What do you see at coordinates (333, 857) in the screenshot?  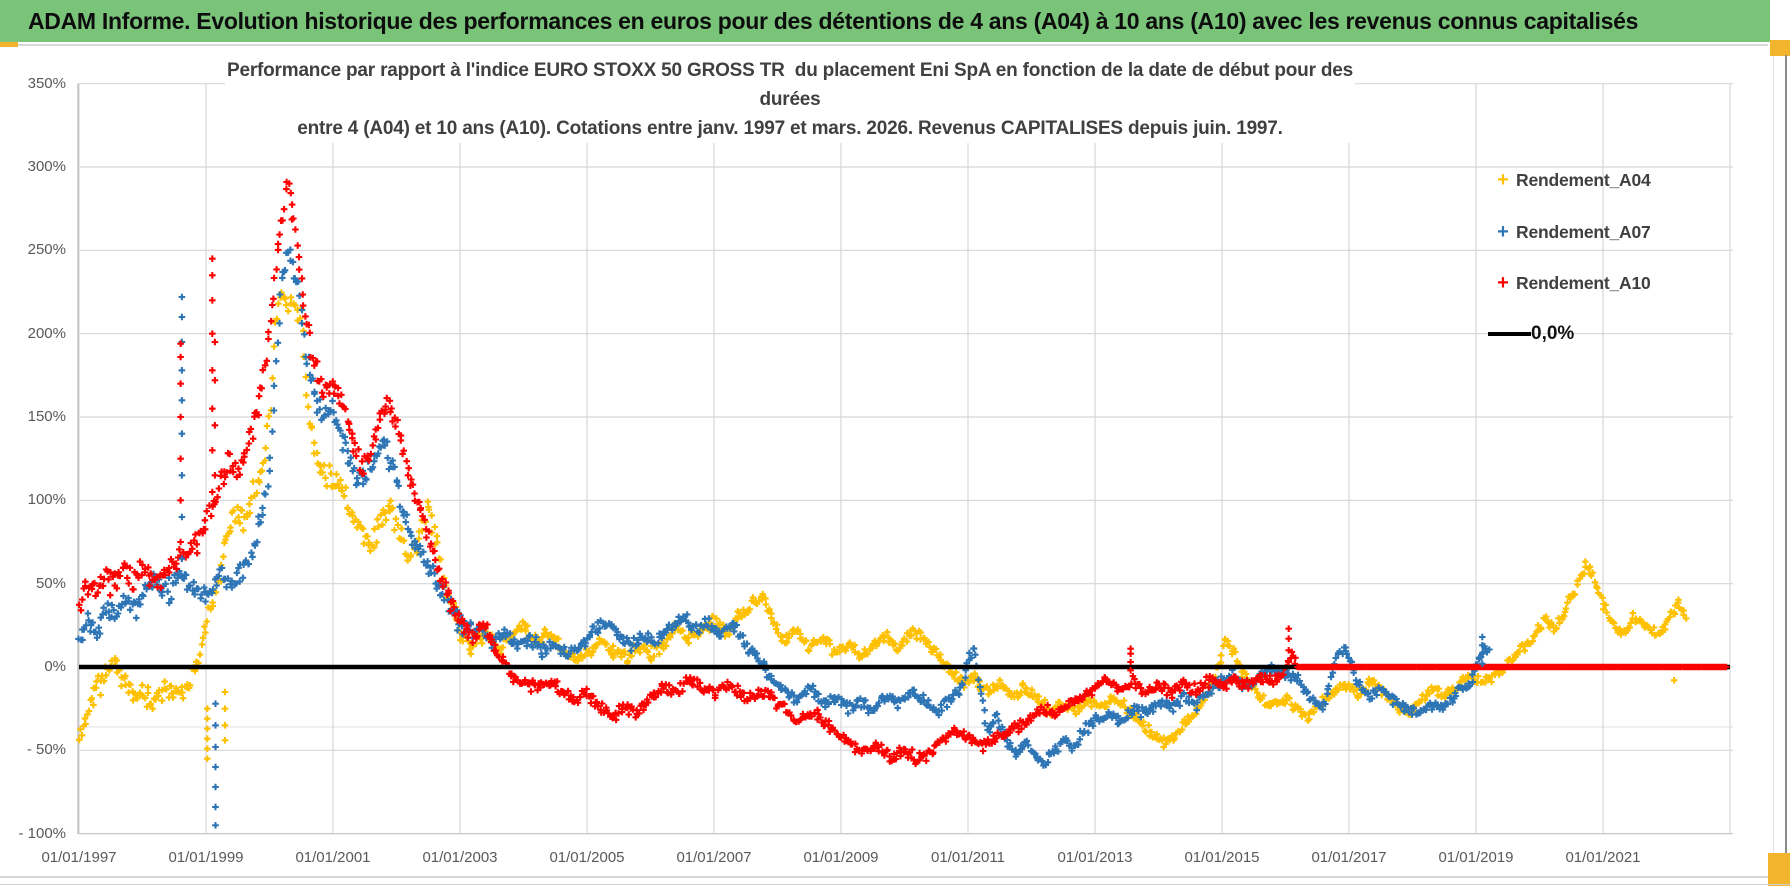 I see `x-tick-label: 01/01/2001` at bounding box center [333, 857].